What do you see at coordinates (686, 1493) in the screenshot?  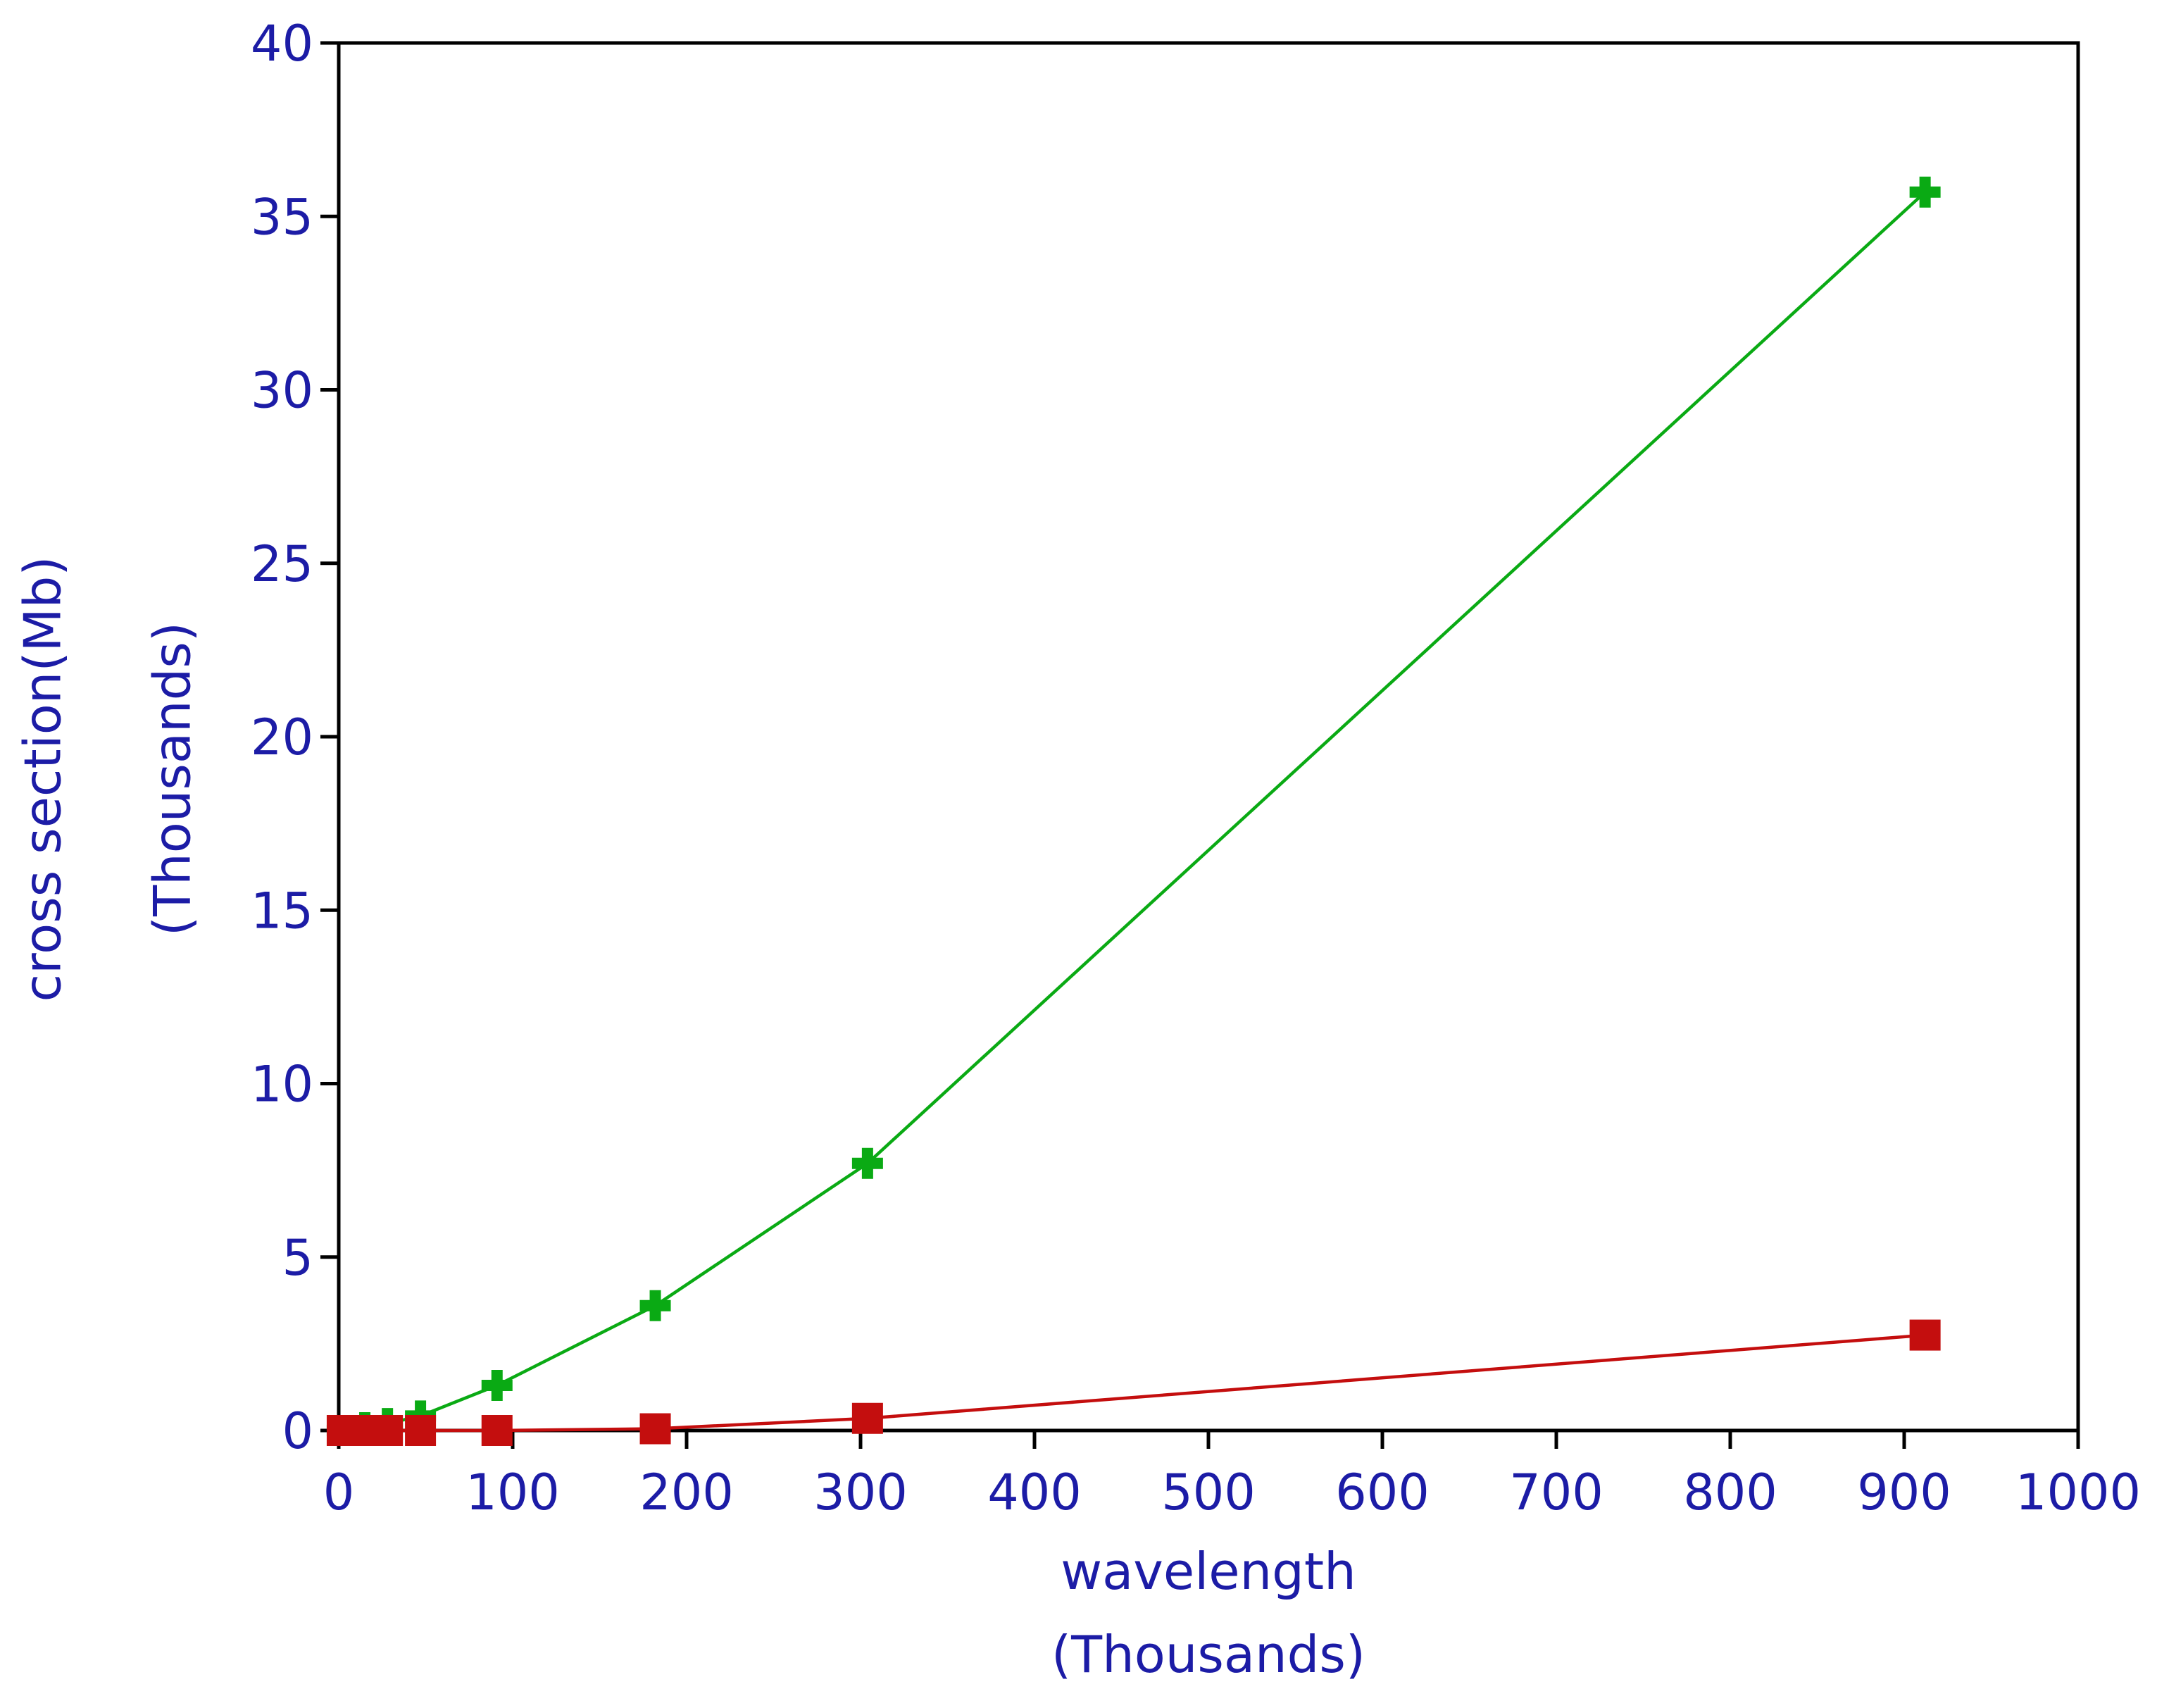 I see `x-tick-label: 200` at bounding box center [686, 1493].